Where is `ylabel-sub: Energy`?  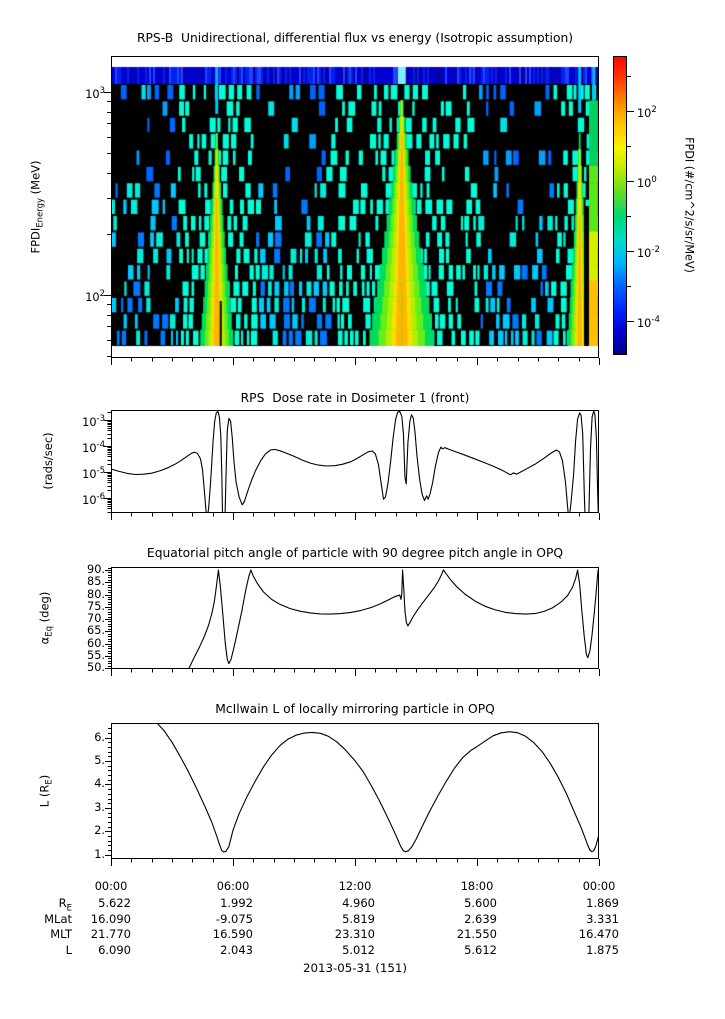 ylabel-sub: Energy is located at coordinates (40, 212).